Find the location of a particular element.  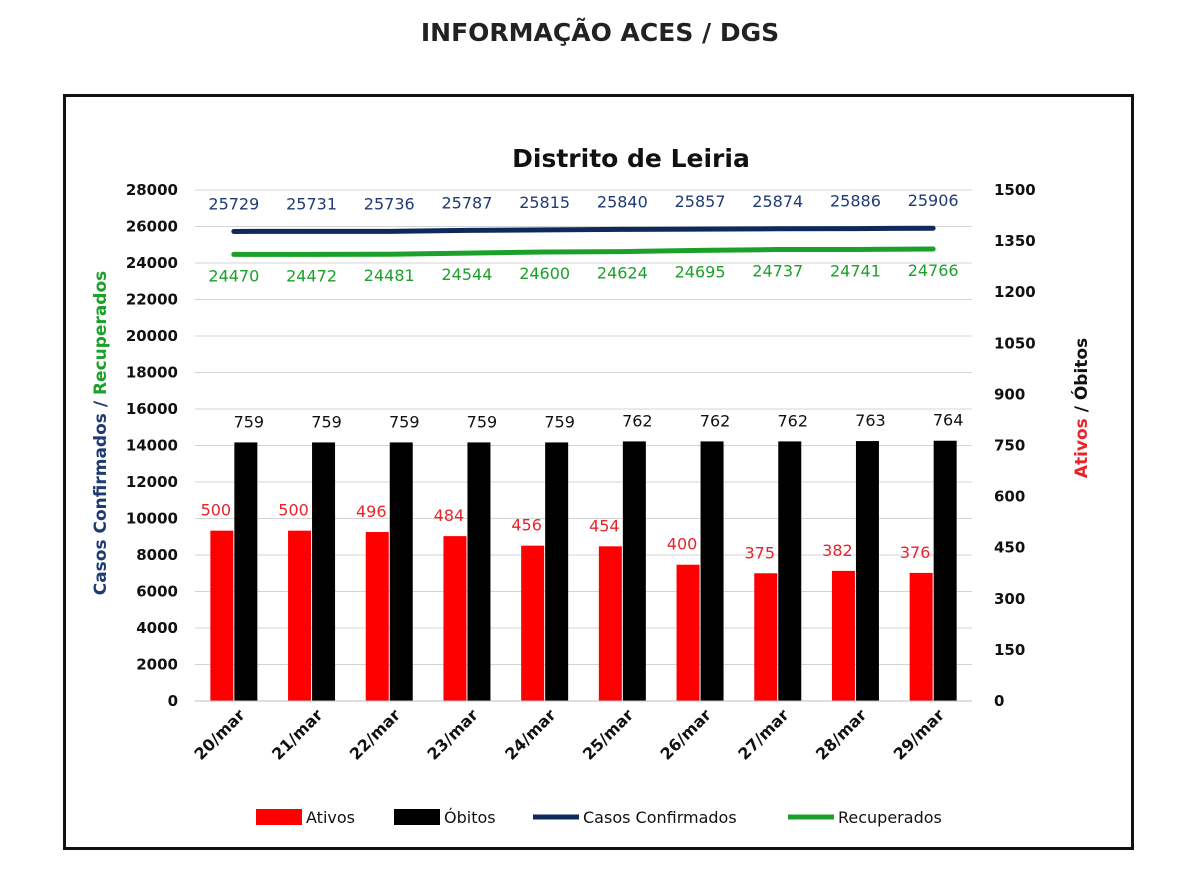

line-casos-confirmados is located at coordinates (583, 229).